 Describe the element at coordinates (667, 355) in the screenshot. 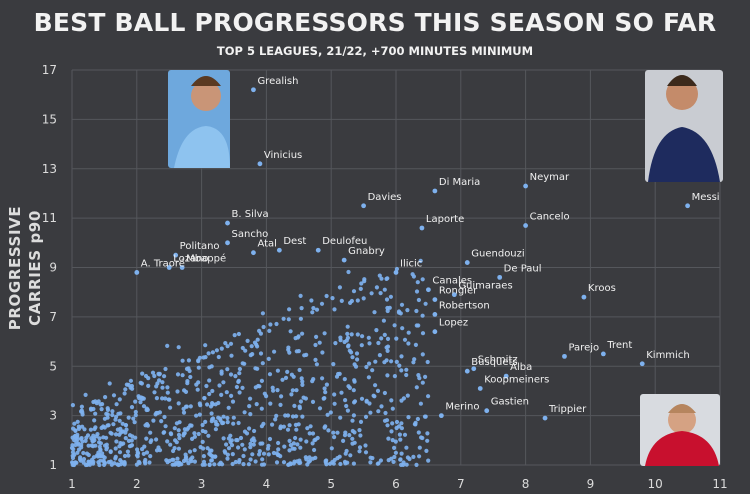

I see `point-label: Kimmich` at that location.